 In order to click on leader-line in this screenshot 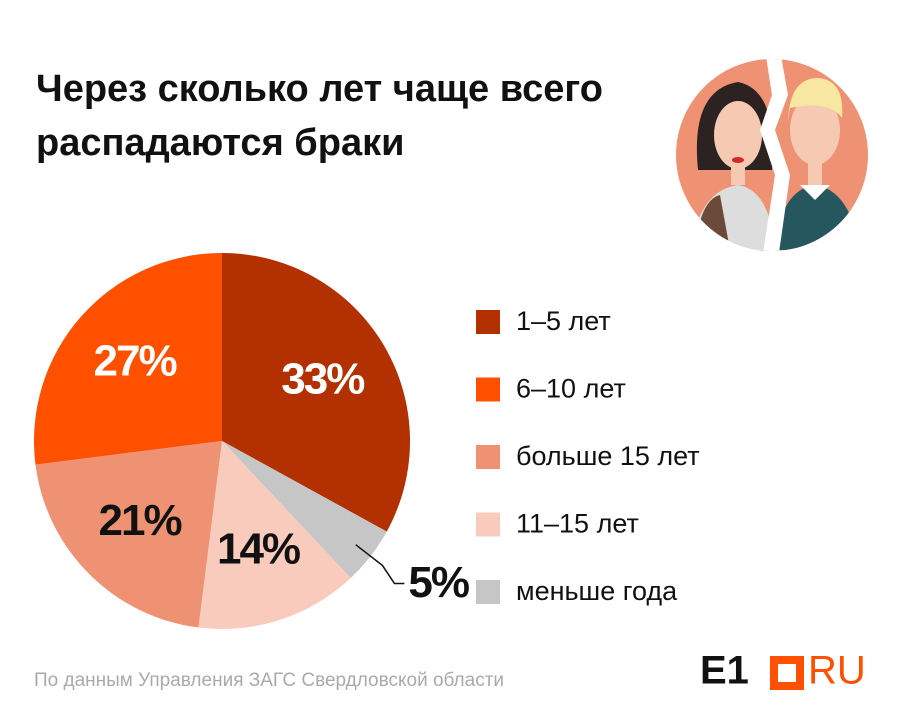, I will do `click(380, 564)`.